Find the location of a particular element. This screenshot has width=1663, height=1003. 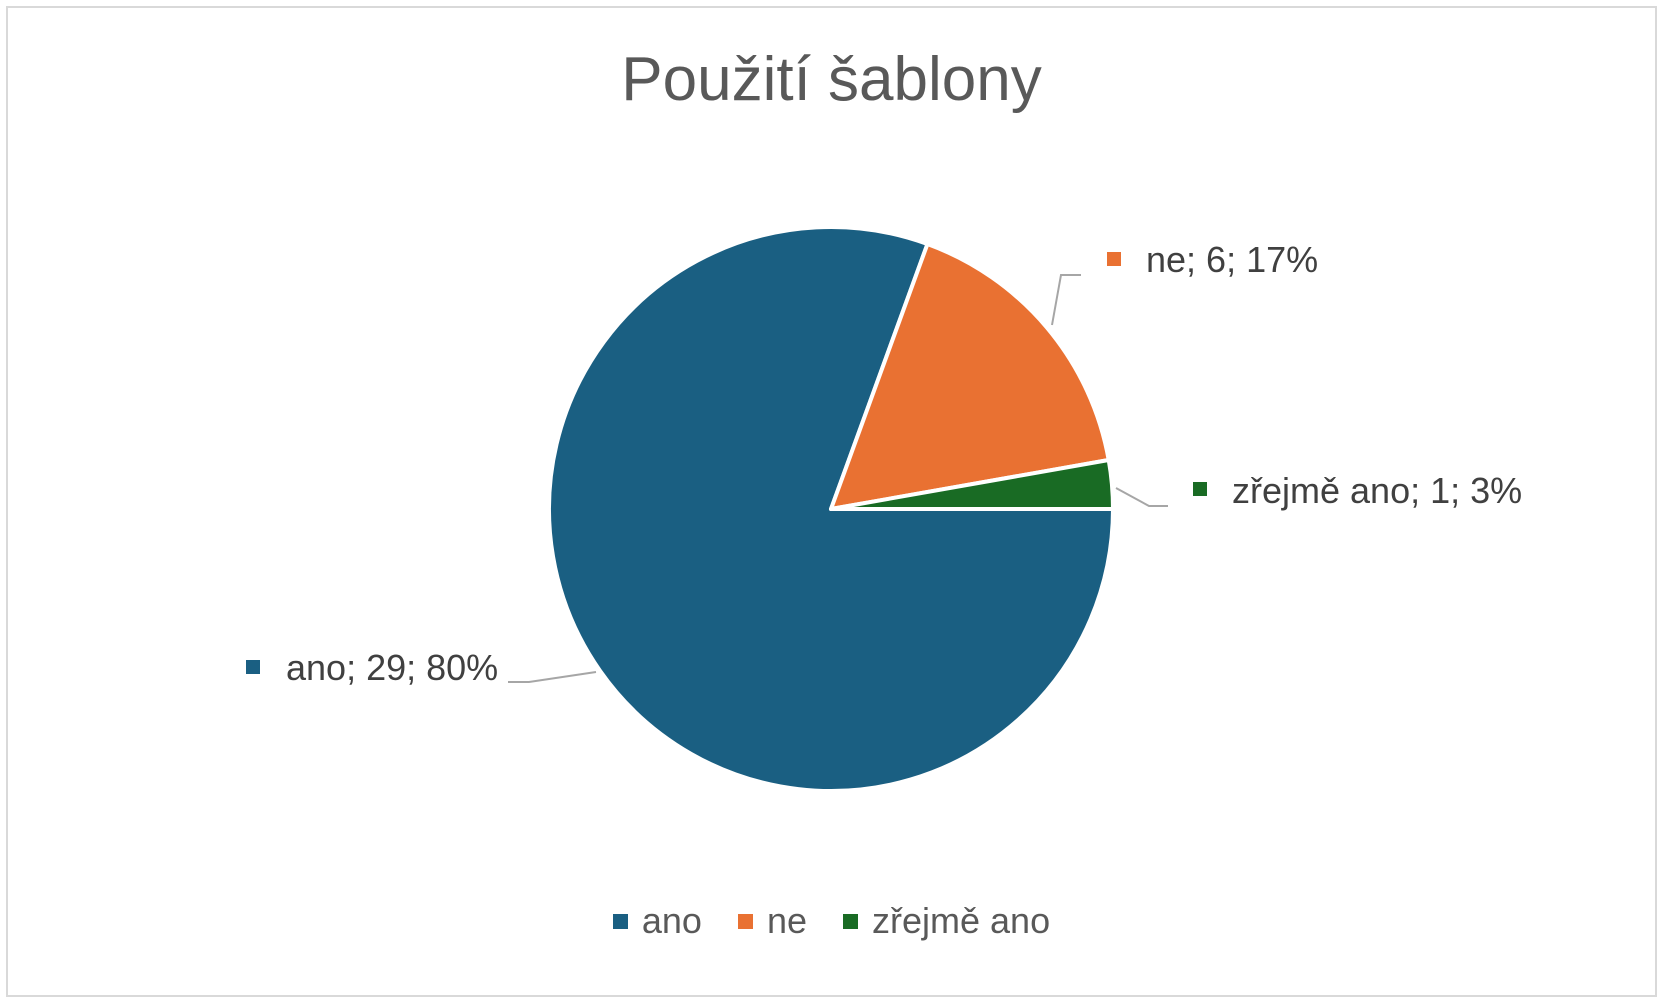

data-label-marker-ano is located at coordinates (253, 667).